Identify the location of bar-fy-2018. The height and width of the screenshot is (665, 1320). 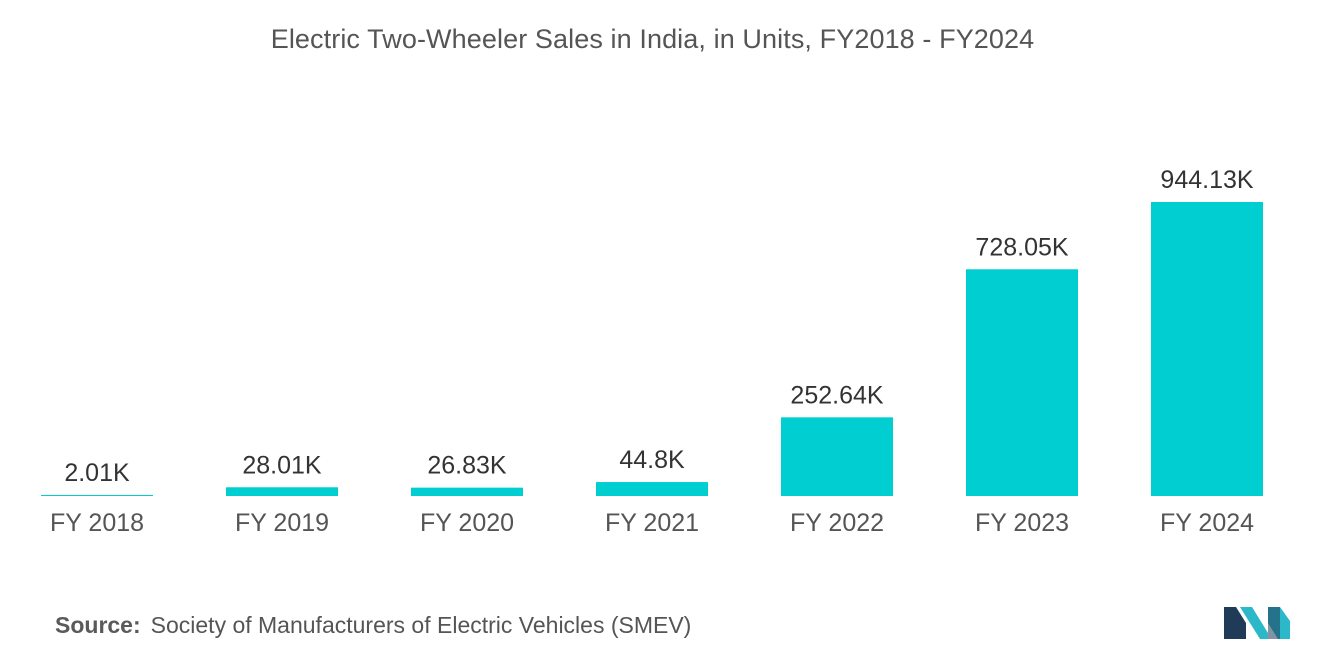
(97, 495).